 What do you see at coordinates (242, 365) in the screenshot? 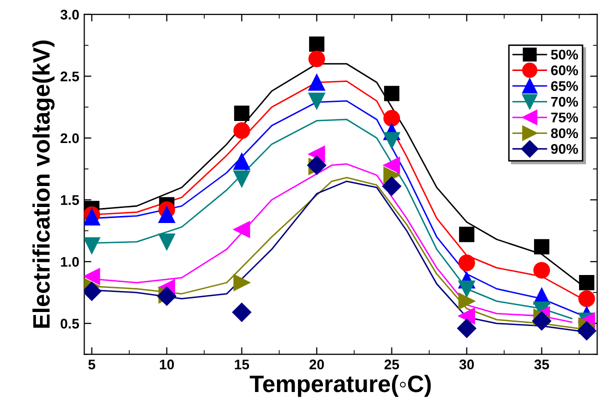
I see `x-tick-label: 15` at bounding box center [242, 365].